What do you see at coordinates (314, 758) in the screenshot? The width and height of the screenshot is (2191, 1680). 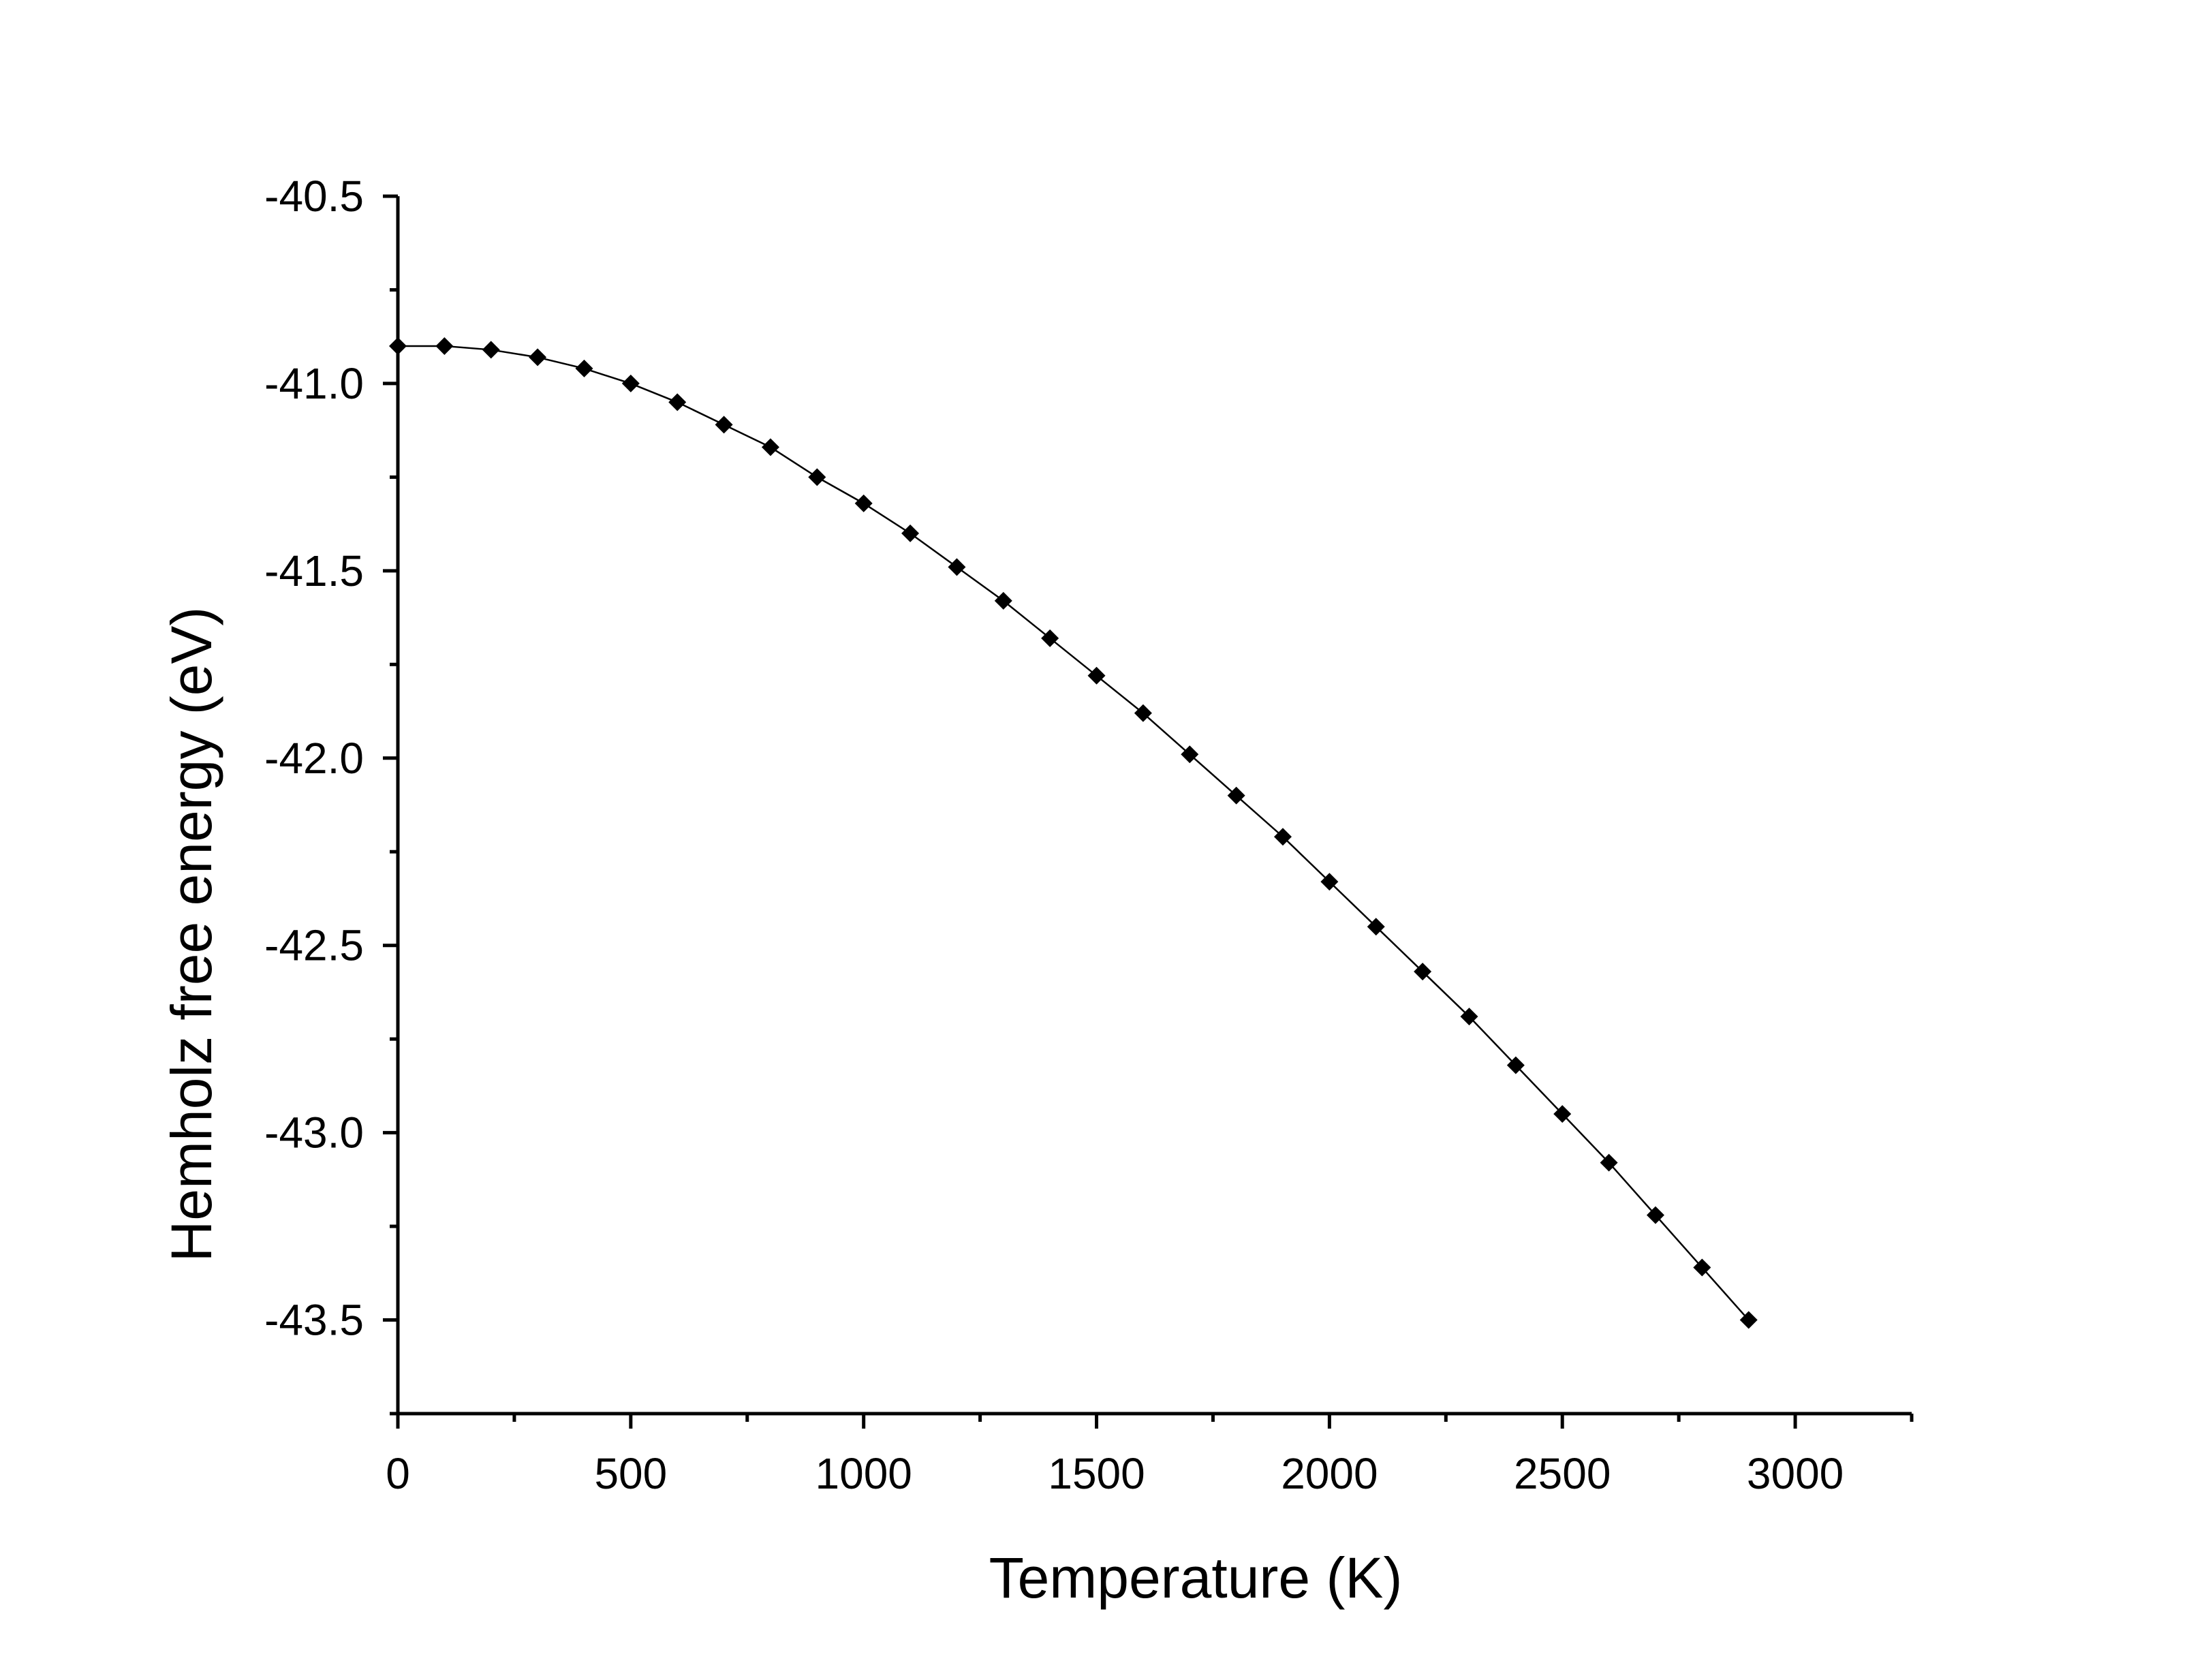 I see `y-tick-label: -42.0` at bounding box center [314, 758].